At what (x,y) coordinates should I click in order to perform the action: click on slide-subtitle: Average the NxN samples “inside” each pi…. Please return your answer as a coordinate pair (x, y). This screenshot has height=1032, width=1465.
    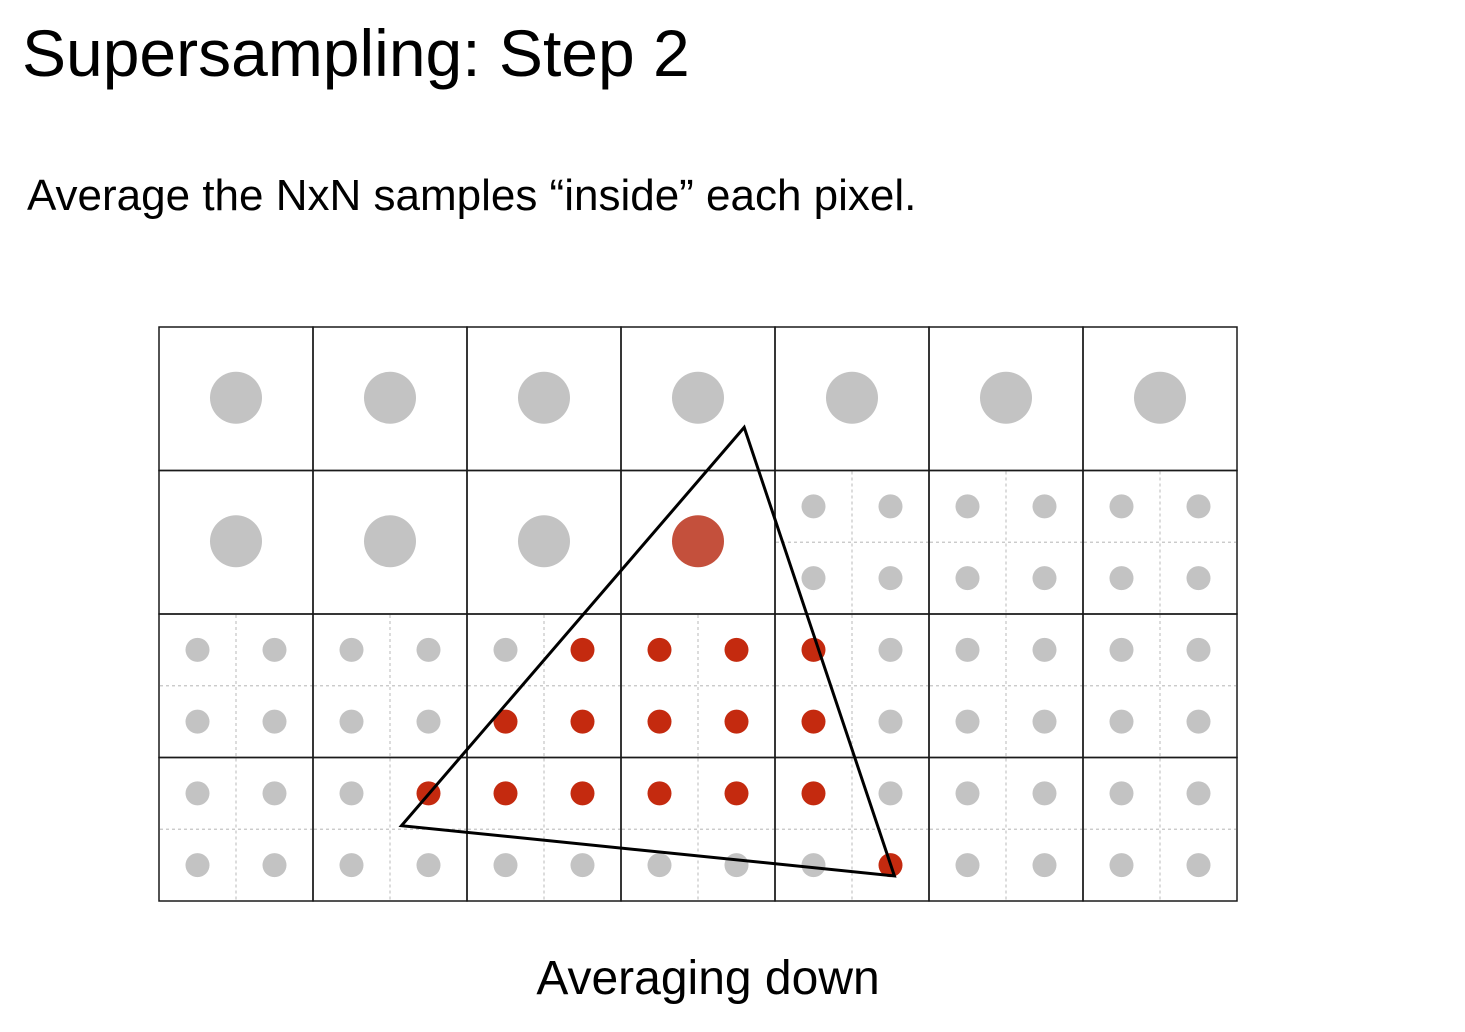
    Looking at the image, I should click on (472, 195).